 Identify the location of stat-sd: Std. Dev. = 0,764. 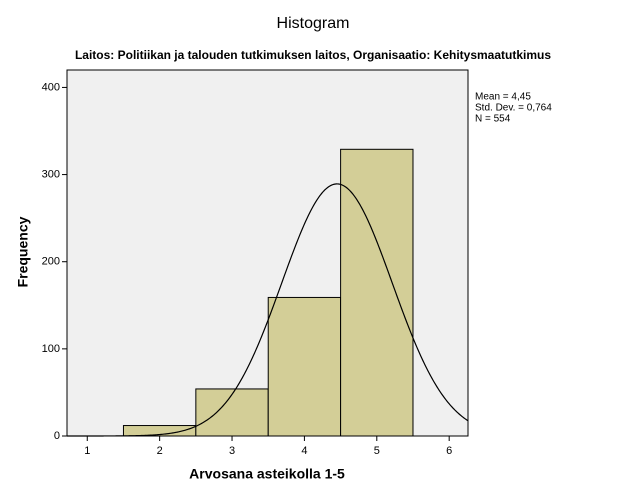
(513, 108).